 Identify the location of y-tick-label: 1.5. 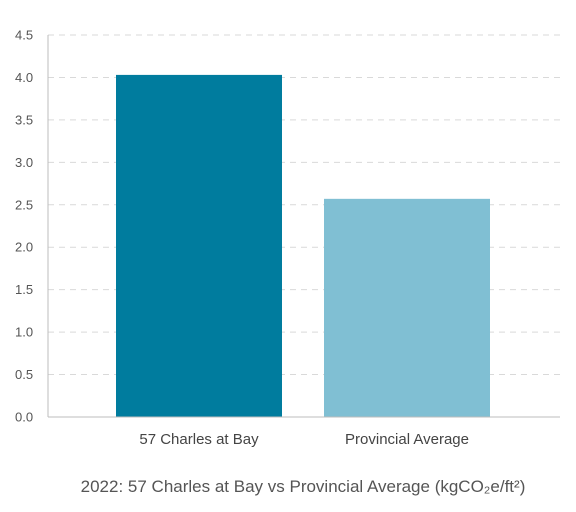
(24, 289).